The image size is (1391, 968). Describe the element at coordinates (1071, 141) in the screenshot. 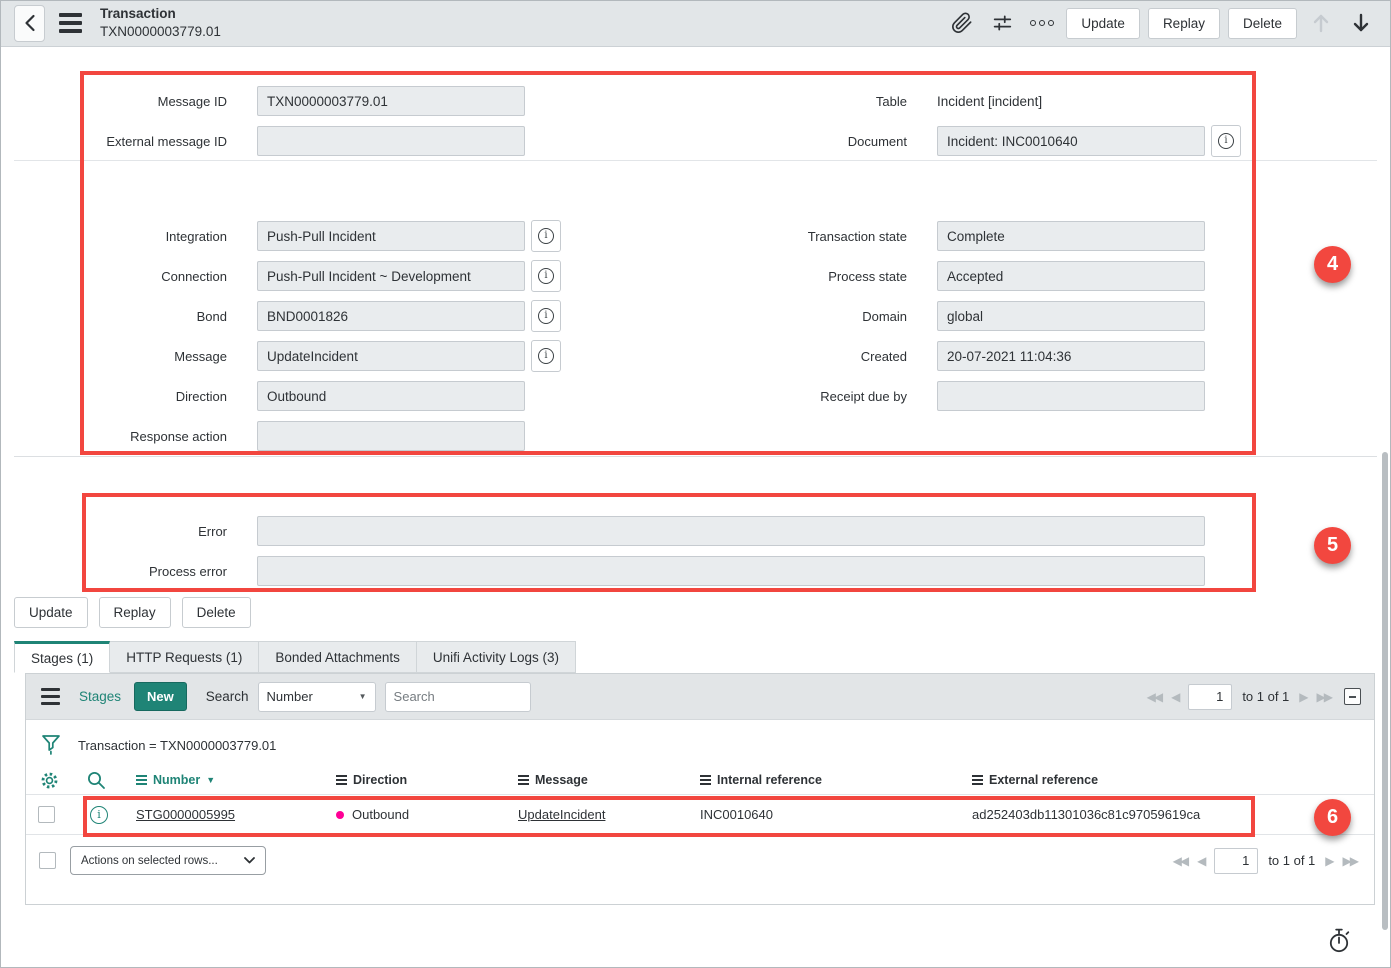

I see `document-field` at that location.